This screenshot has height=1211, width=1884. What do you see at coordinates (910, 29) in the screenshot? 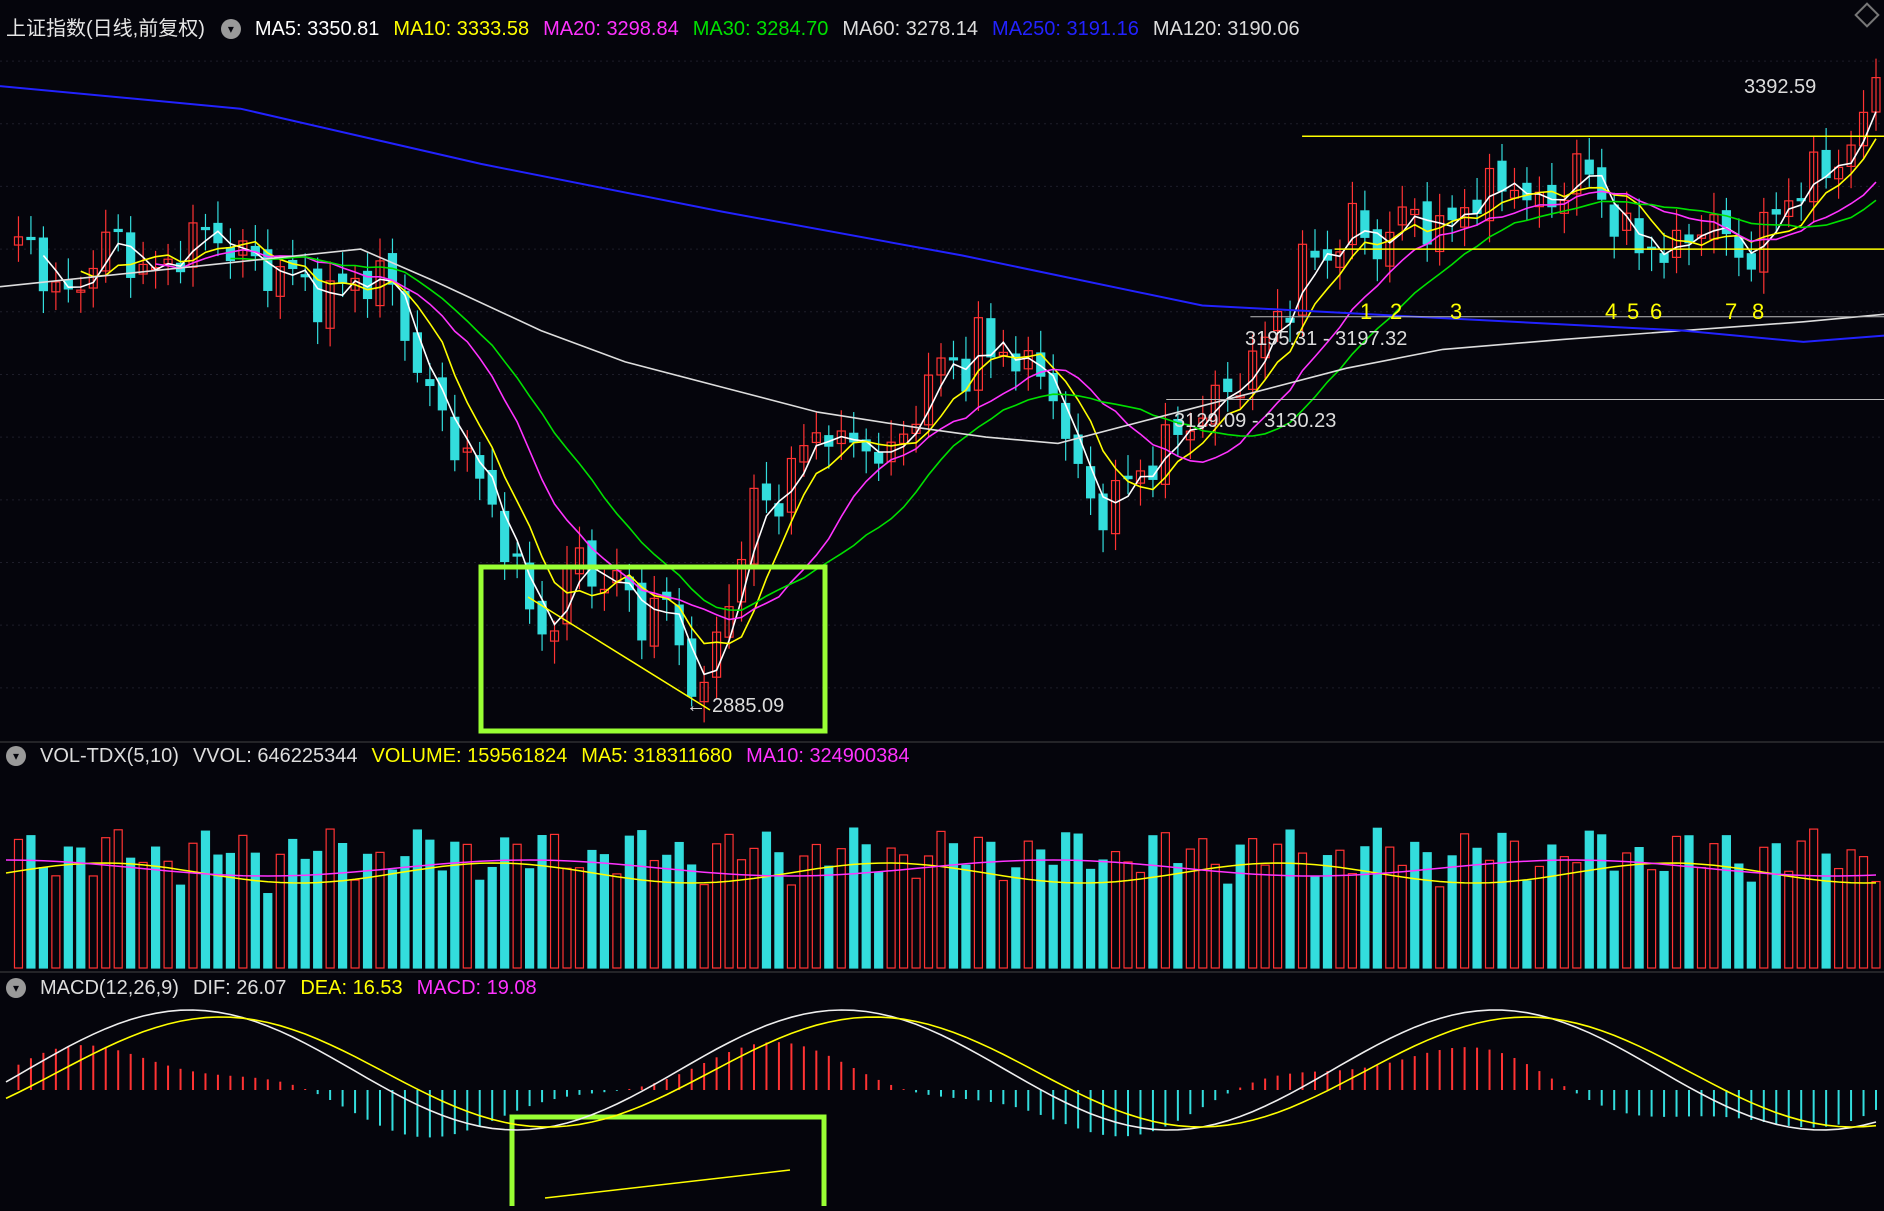
I see `ma60-label: MA60: 3278.14` at bounding box center [910, 29].